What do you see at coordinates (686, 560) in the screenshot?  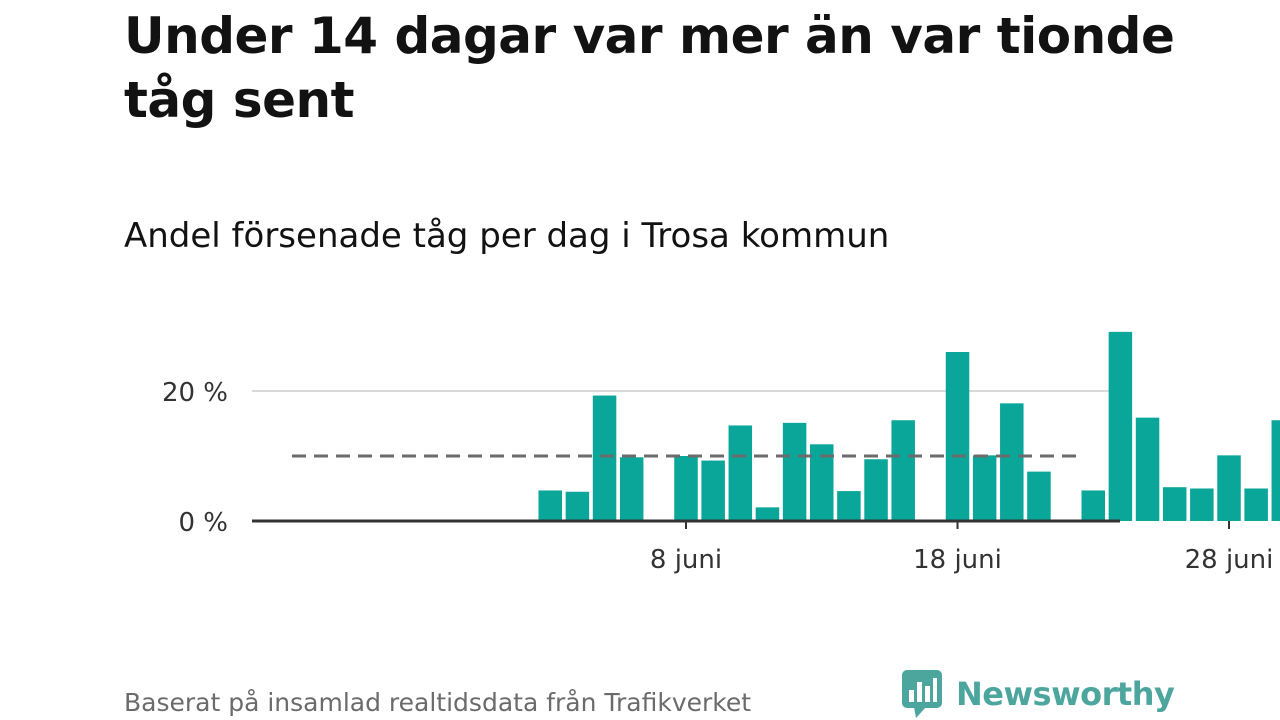 I see `x-tick-label: 8 juni` at bounding box center [686, 560].